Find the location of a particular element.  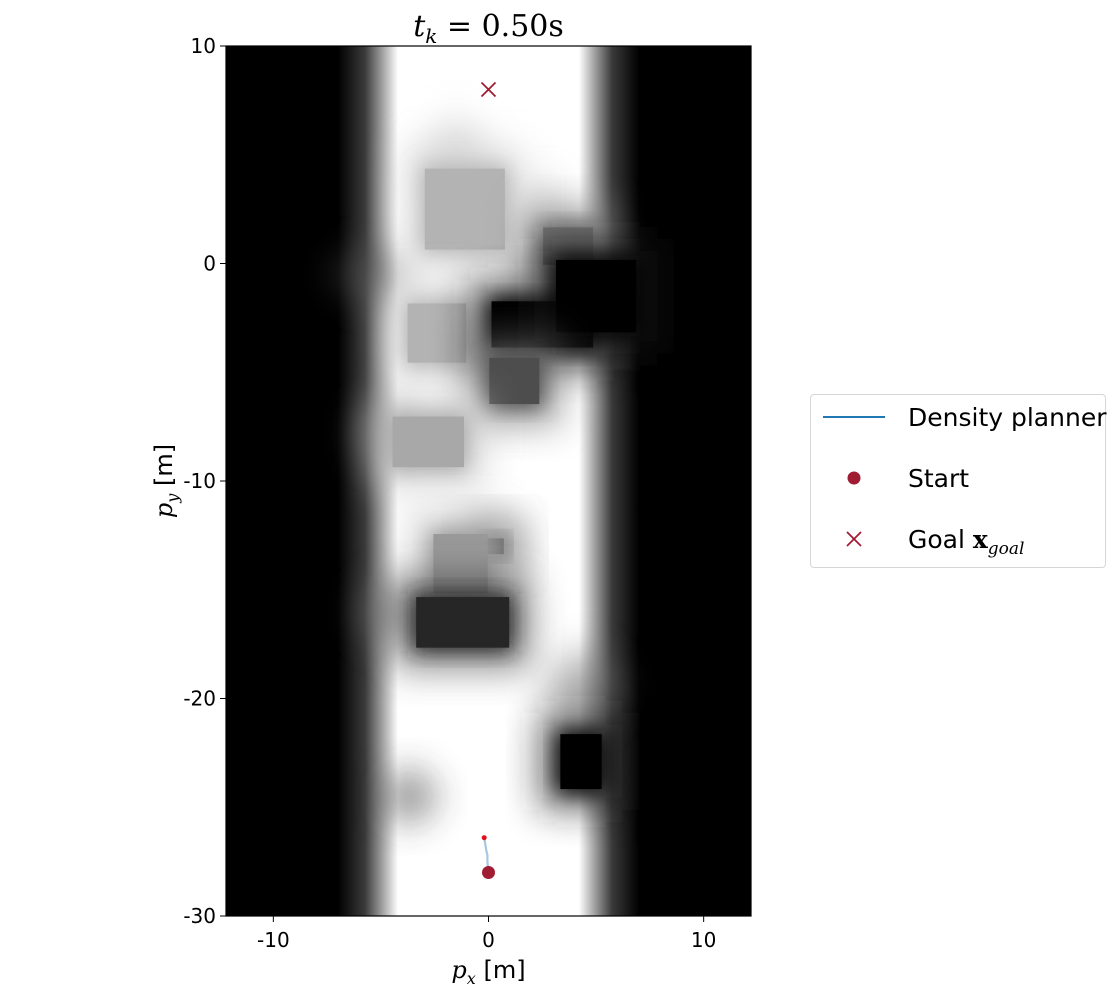

marks is located at coordinates (488, 480).